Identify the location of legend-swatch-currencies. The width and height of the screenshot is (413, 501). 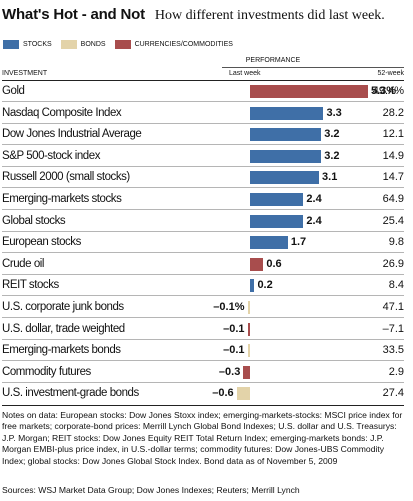
(122, 44).